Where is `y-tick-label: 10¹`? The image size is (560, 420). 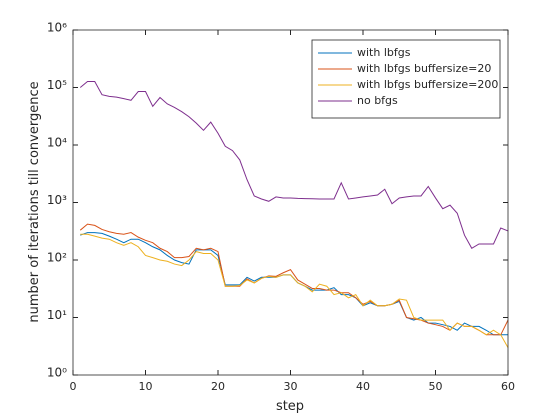
y-tick-label: 10¹ is located at coordinates (57, 315).